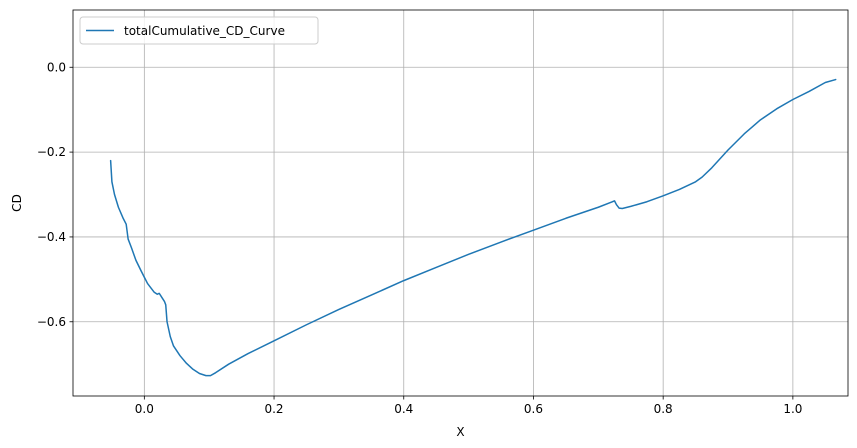 This screenshot has height=448, width=857. Describe the element at coordinates (792, 409) in the screenshot. I see `x-tick-label: 1.0` at that location.